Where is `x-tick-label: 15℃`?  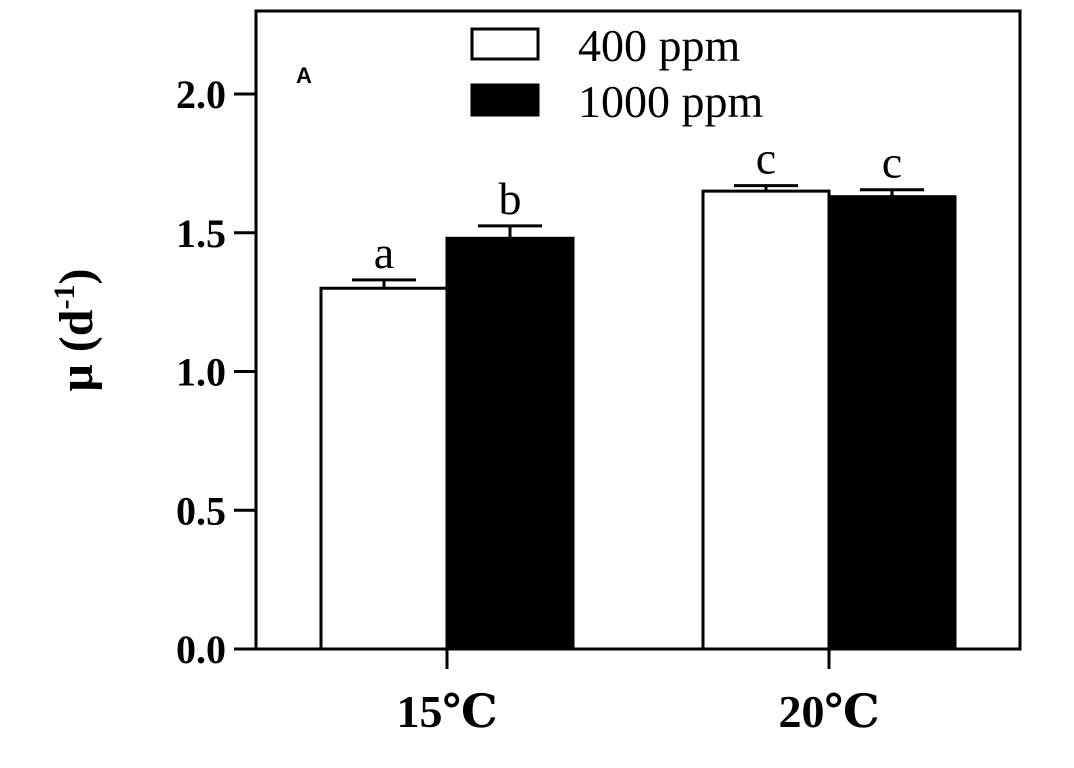
x-tick-label: 15℃ is located at coordinates (446, 711).